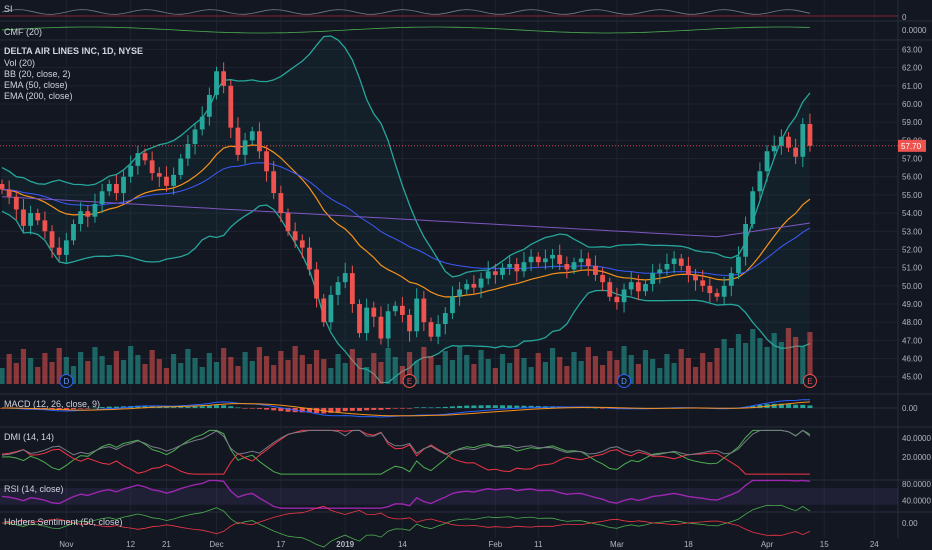 The width and height of the screenshot is (932, 550). Describe the element at coordinates (912, 340) in the screenshot. I see `y-tick-label: 47.00` at that location.